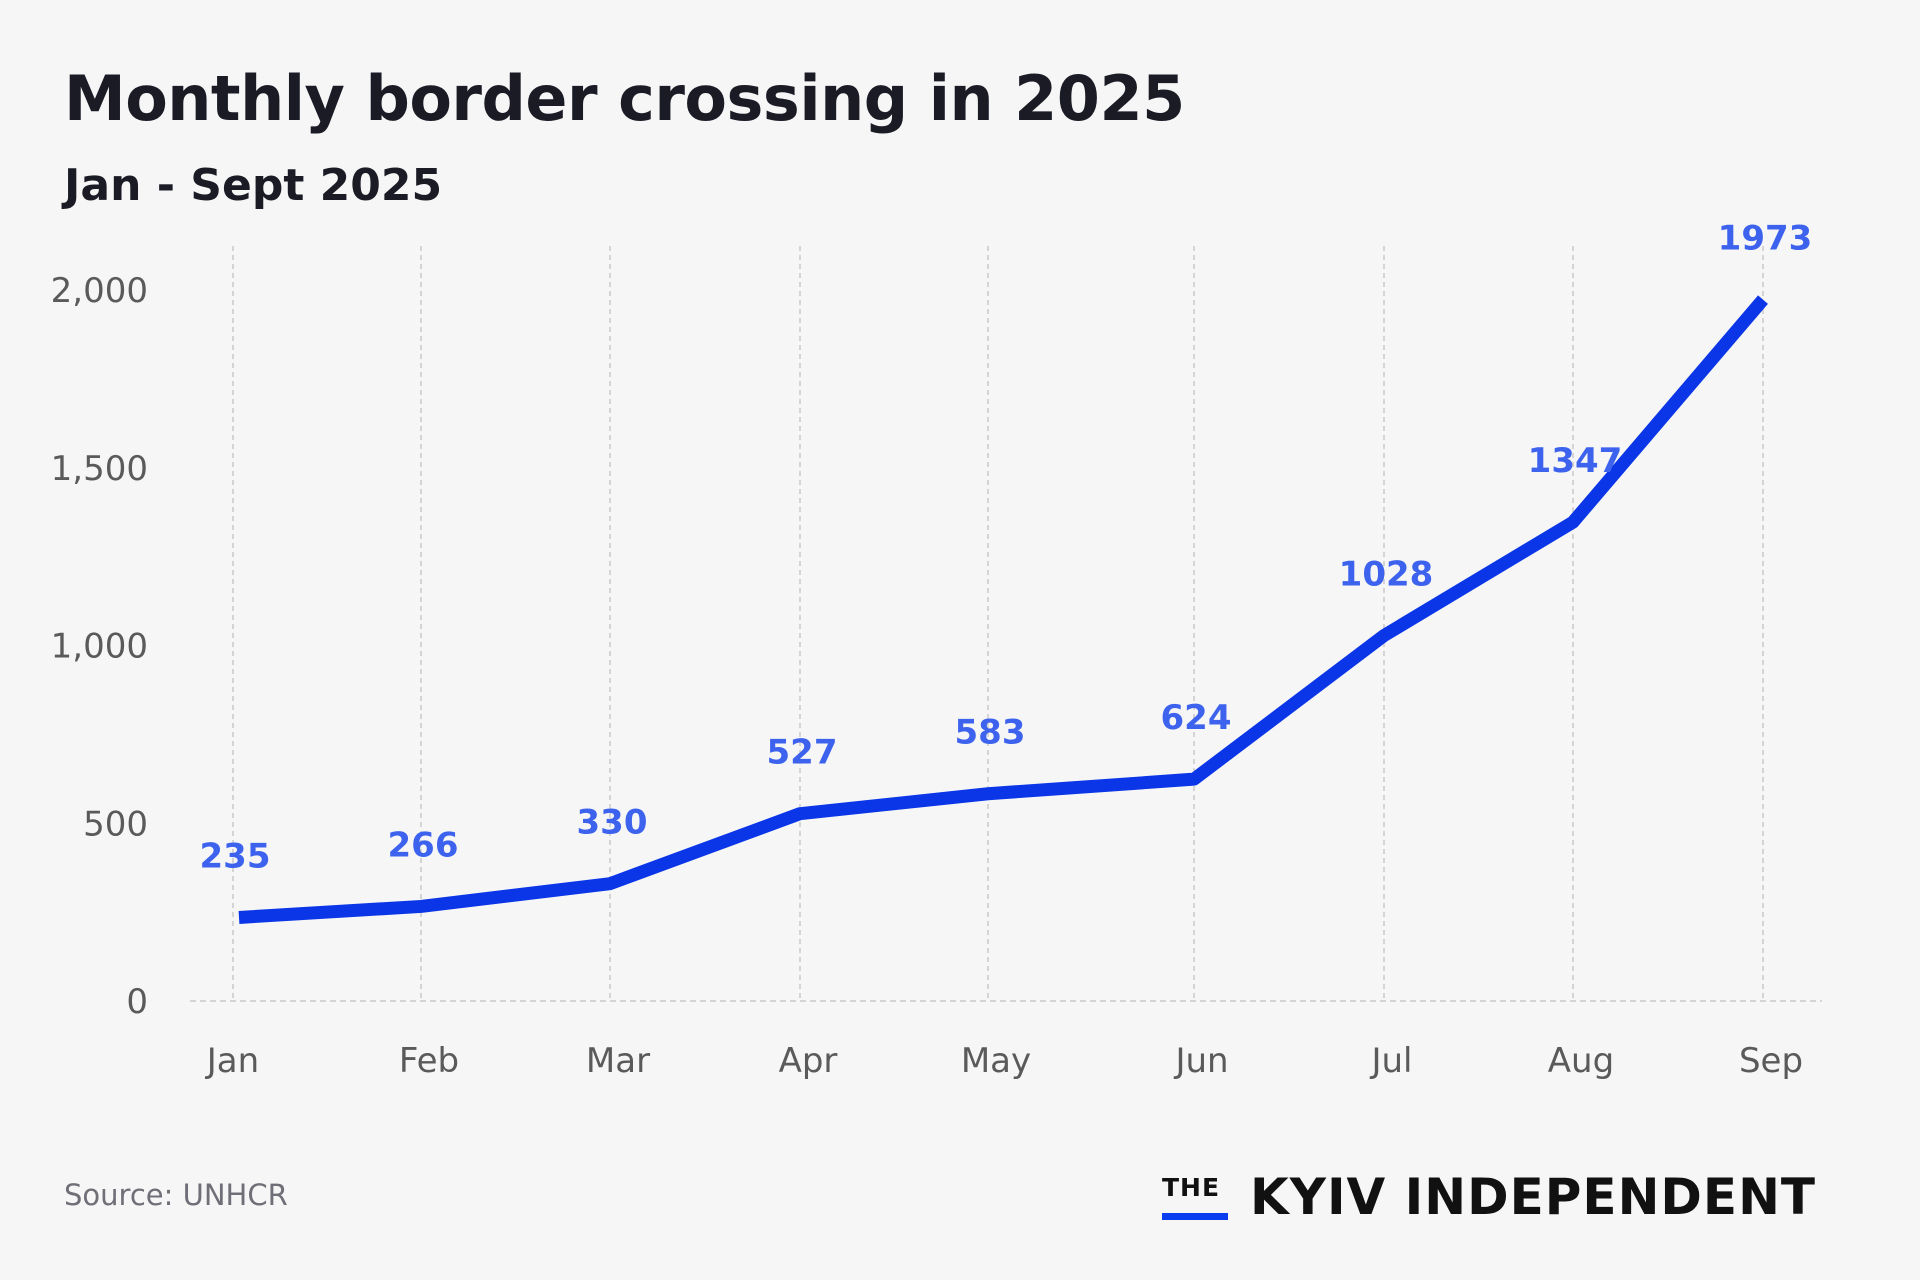 The height and width of the screenshot is (1280, 1920). I want to click on data-label: 527, so click(802, 753).